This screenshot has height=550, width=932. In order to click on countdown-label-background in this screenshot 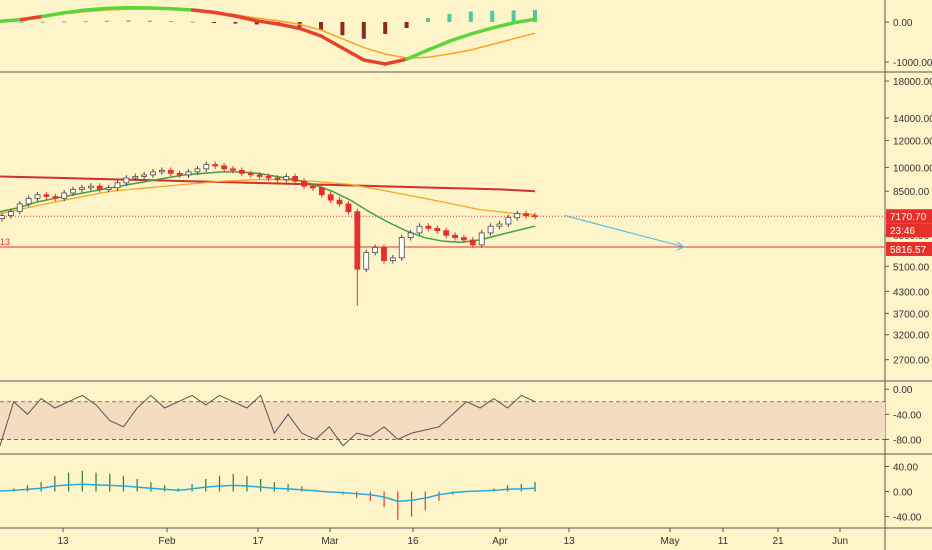, I will do `click(909, 230)`.